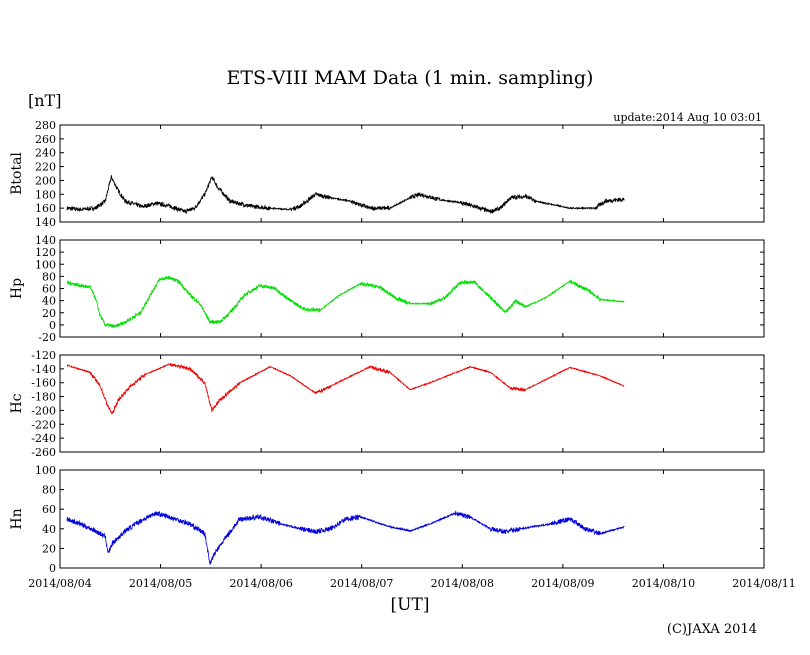 Image resolution: width=810 pixels, height=655 pixels. I want to click on y-tick-label-Hc: -260, so click(43, 452).